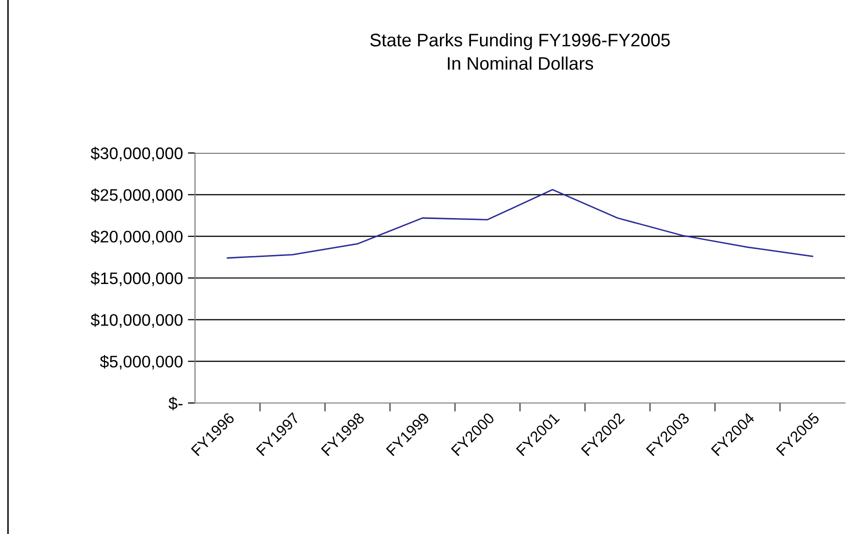  I want to click on y-tick-label: $25,000,000, so click(136, 195).